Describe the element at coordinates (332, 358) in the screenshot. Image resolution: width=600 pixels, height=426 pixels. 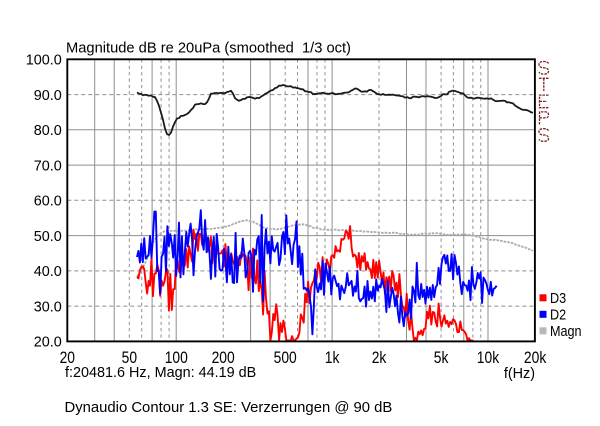
I see `svg-text: 1k` at that location.